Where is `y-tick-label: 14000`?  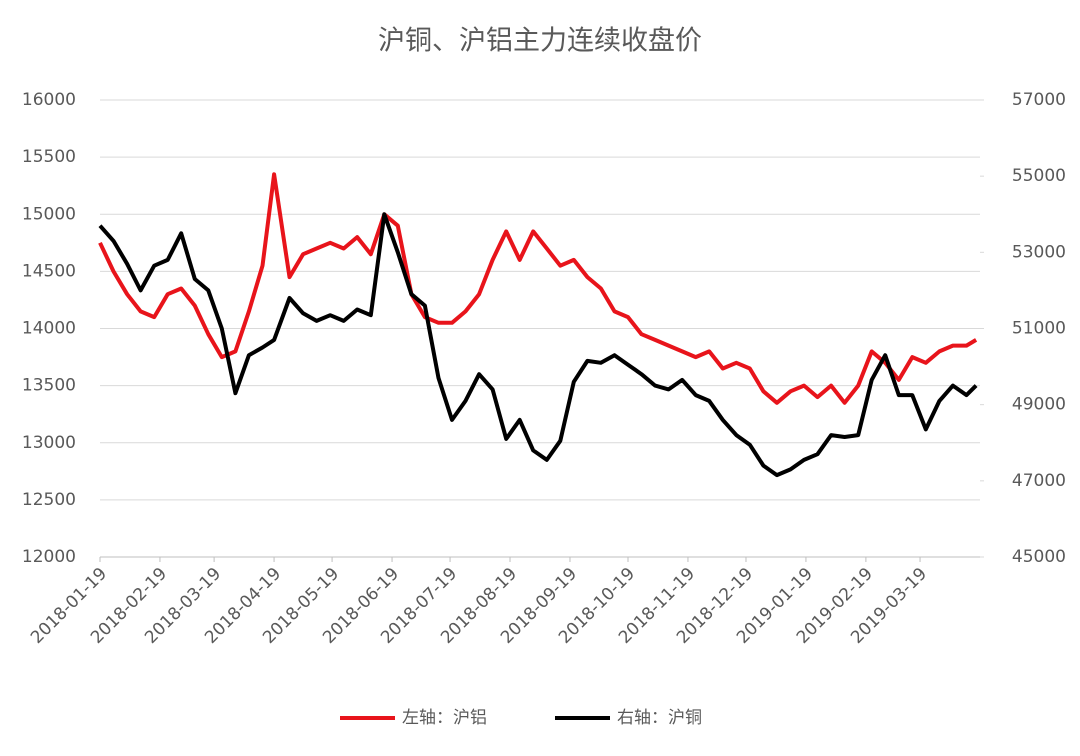 y-tick-label: 14000 is located at coordinates (49, 329).